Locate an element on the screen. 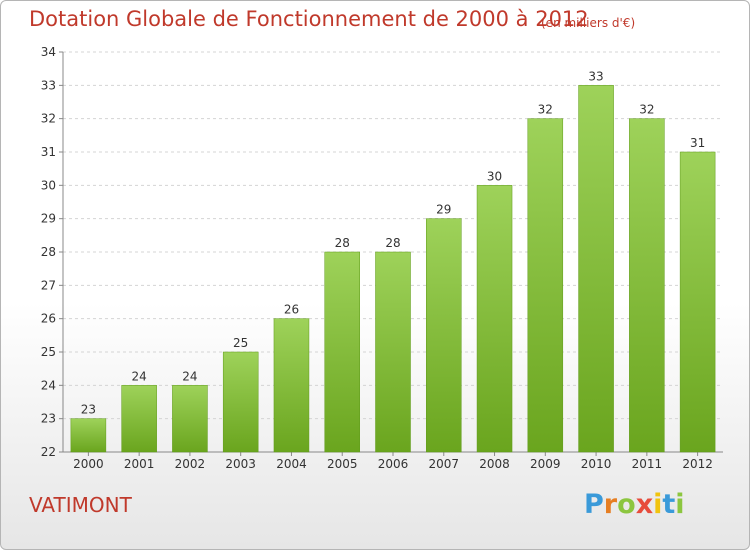  x-tick-label: 2001 is located at coordinates (139, 464).